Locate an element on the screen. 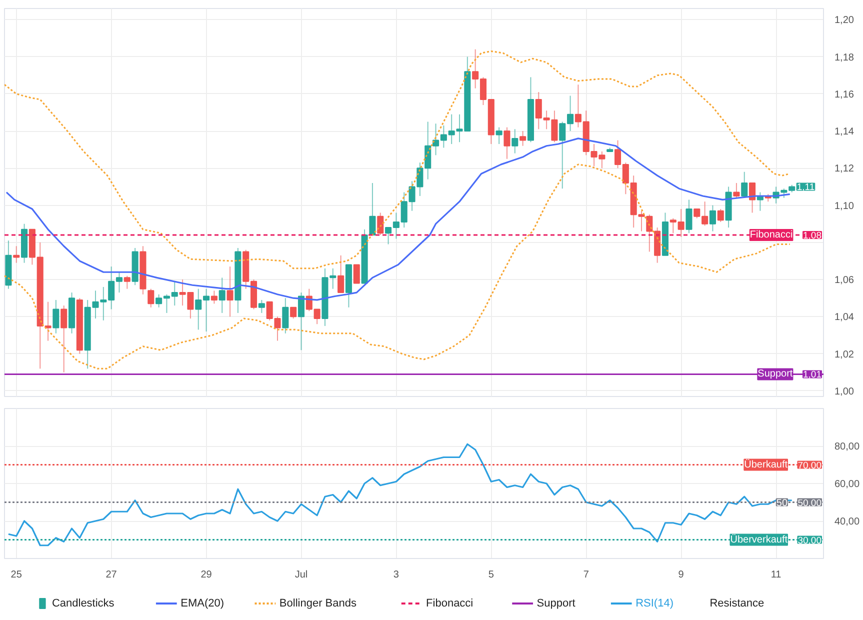 Image resolution: width=863 pixels, height=620 pixels. x-tick-label: 5 is located at coordinates (491, 575).